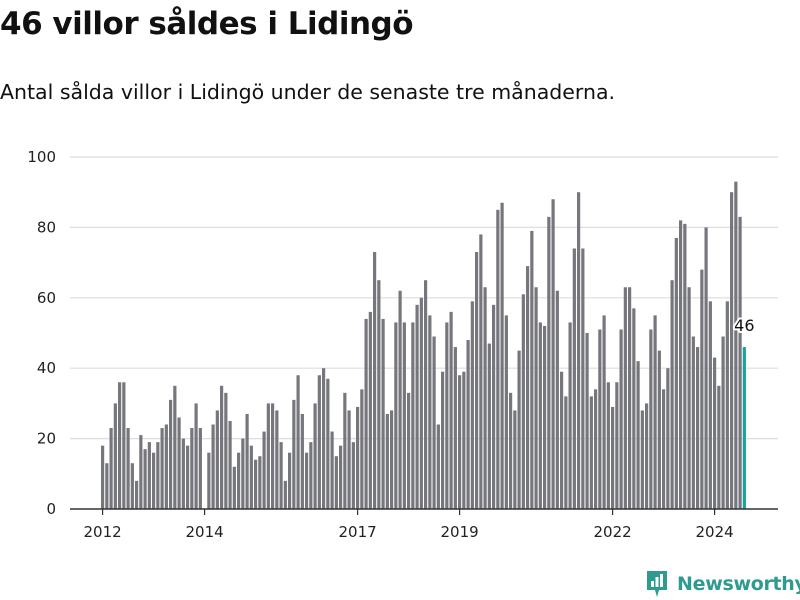  I want to click on data-labels: 46, so click(744, 325).